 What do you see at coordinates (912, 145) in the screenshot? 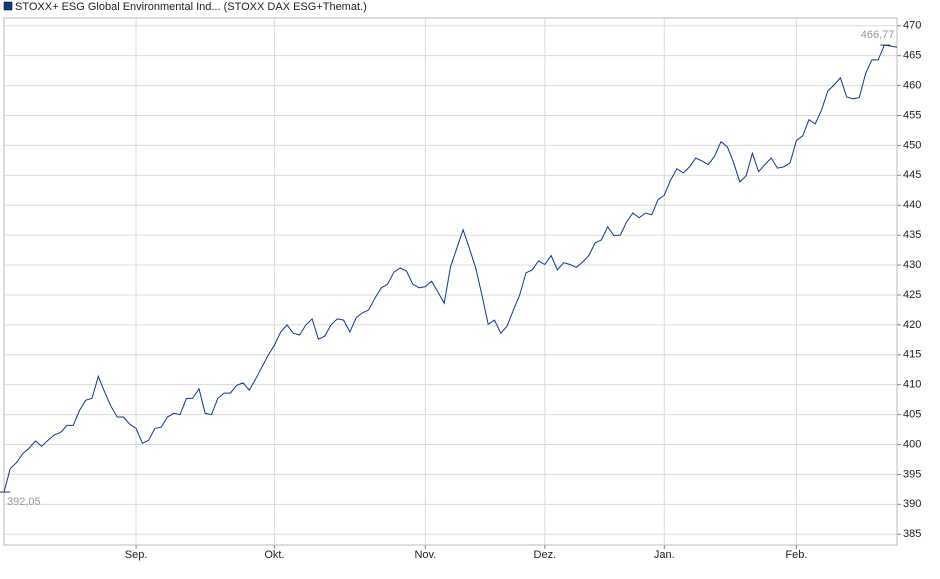
I see `y-tick-label: 450` at bounding box center [912, 145].